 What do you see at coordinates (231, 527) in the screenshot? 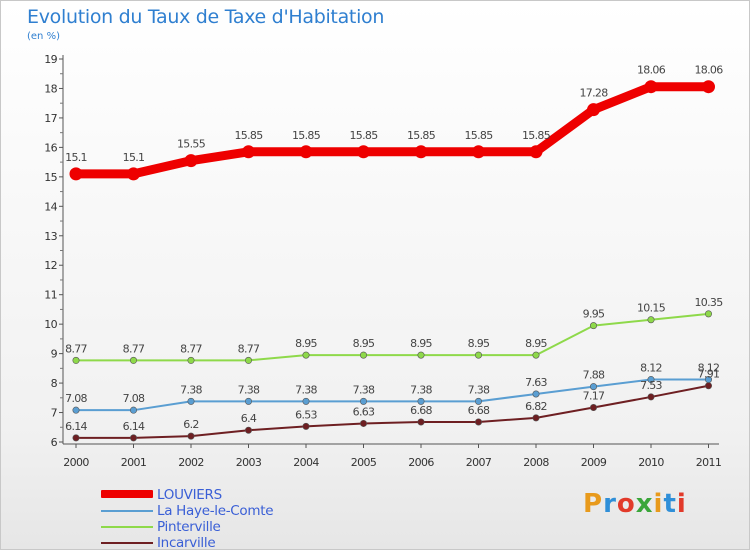
I see `legend-item-pinterville: Pinterville` at bounding box center [231, 527].